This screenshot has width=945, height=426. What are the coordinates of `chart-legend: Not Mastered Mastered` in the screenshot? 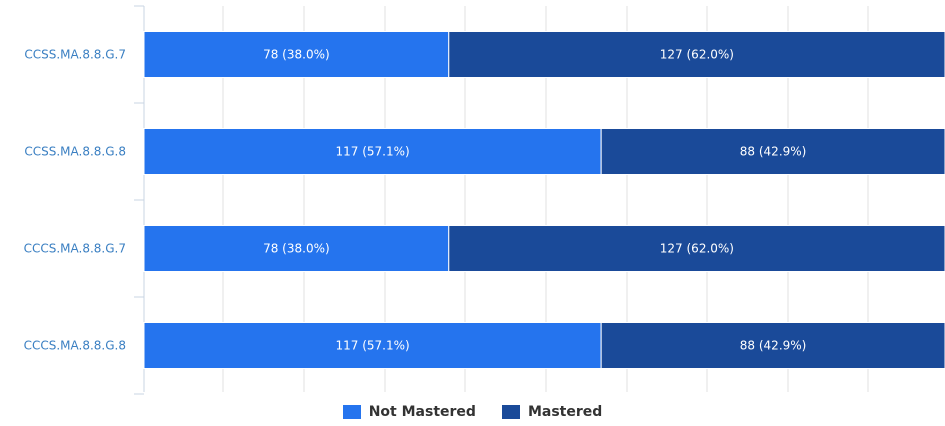 It's located at (472, 412).